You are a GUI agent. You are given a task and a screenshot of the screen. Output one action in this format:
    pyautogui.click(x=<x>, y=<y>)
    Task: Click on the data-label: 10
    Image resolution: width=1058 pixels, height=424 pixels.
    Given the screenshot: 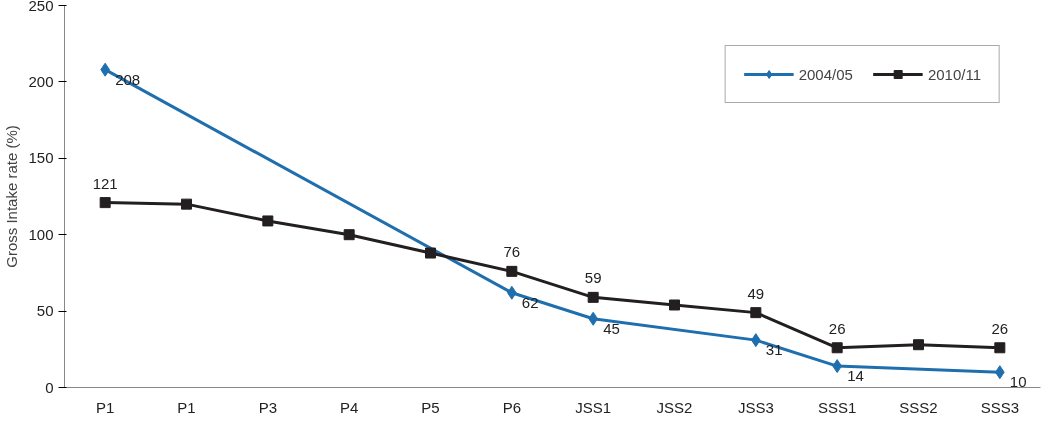 What is the action you would take?
    pyautogui.click(x=1018, y=382)
    